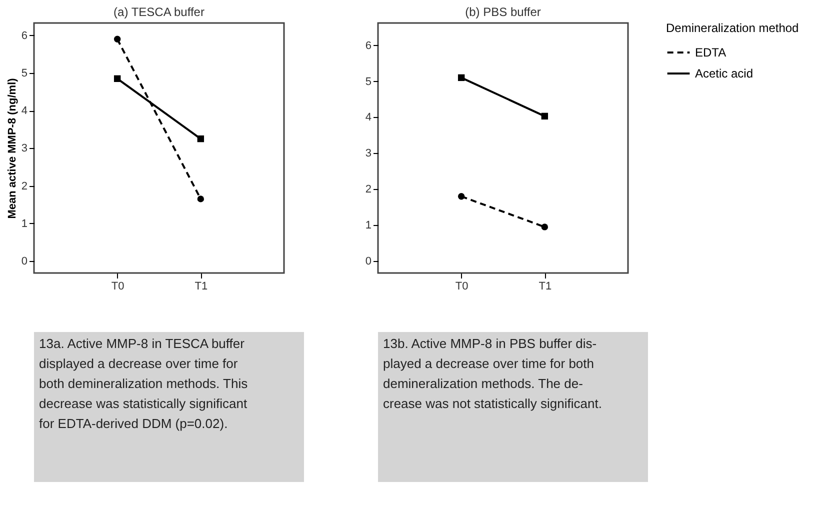 Image resolution: width=827 pixels, height=524 pixels. Describe the element at coordinates (724, 73) in the screenshot. I see `legend-label: Acetic acid` at that location.